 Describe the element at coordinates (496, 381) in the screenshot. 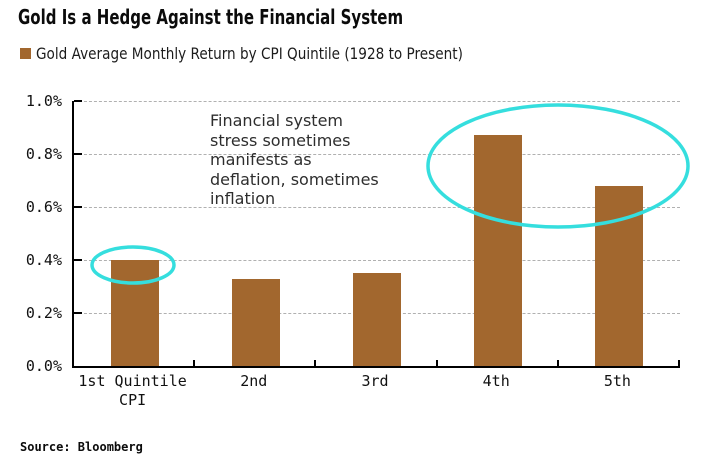

I see `x-axis-label: 4th` at that location.